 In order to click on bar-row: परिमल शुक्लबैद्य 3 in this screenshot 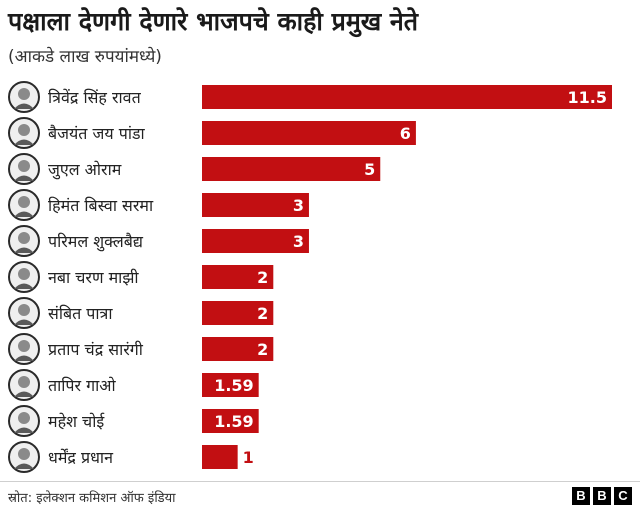, I will do `click(158, 241)`.